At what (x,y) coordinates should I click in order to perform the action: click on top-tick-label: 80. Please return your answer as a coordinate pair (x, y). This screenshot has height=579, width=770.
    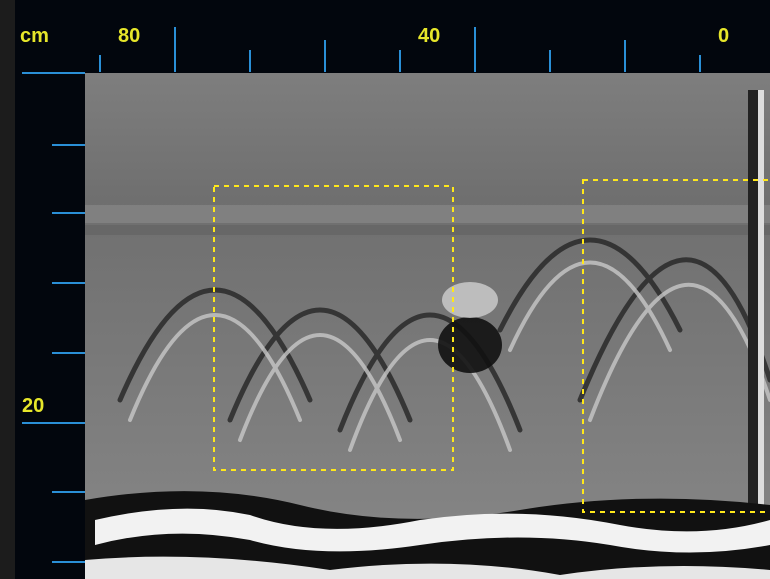
    Looking at the image, I should click on (129, 36).